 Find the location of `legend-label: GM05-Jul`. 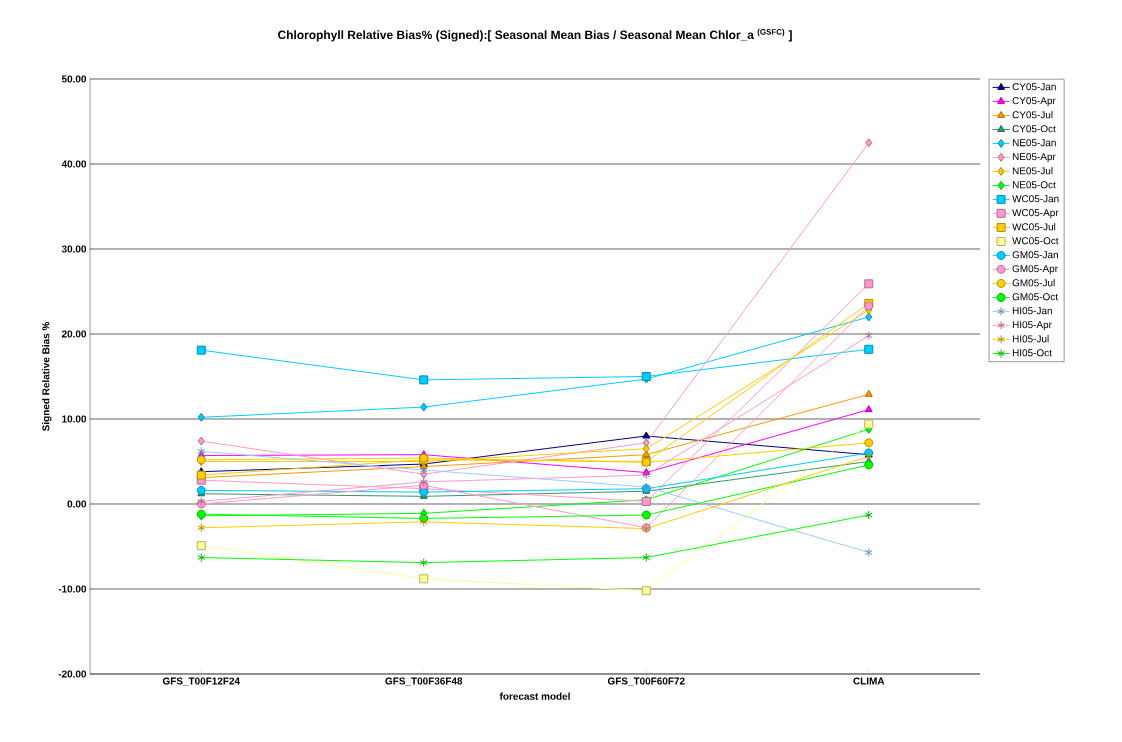

legend-label: GM05-Jul is located at coordinates (1033, 283).